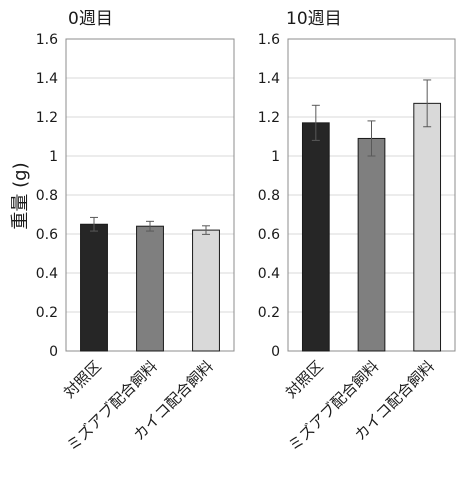 This screenshot has width=462, height=484. What do you see at coordinates (47, 235) in the screenshot?
I see `panel-1-ytick-label: 0.6` at bounding box center [47, 235].